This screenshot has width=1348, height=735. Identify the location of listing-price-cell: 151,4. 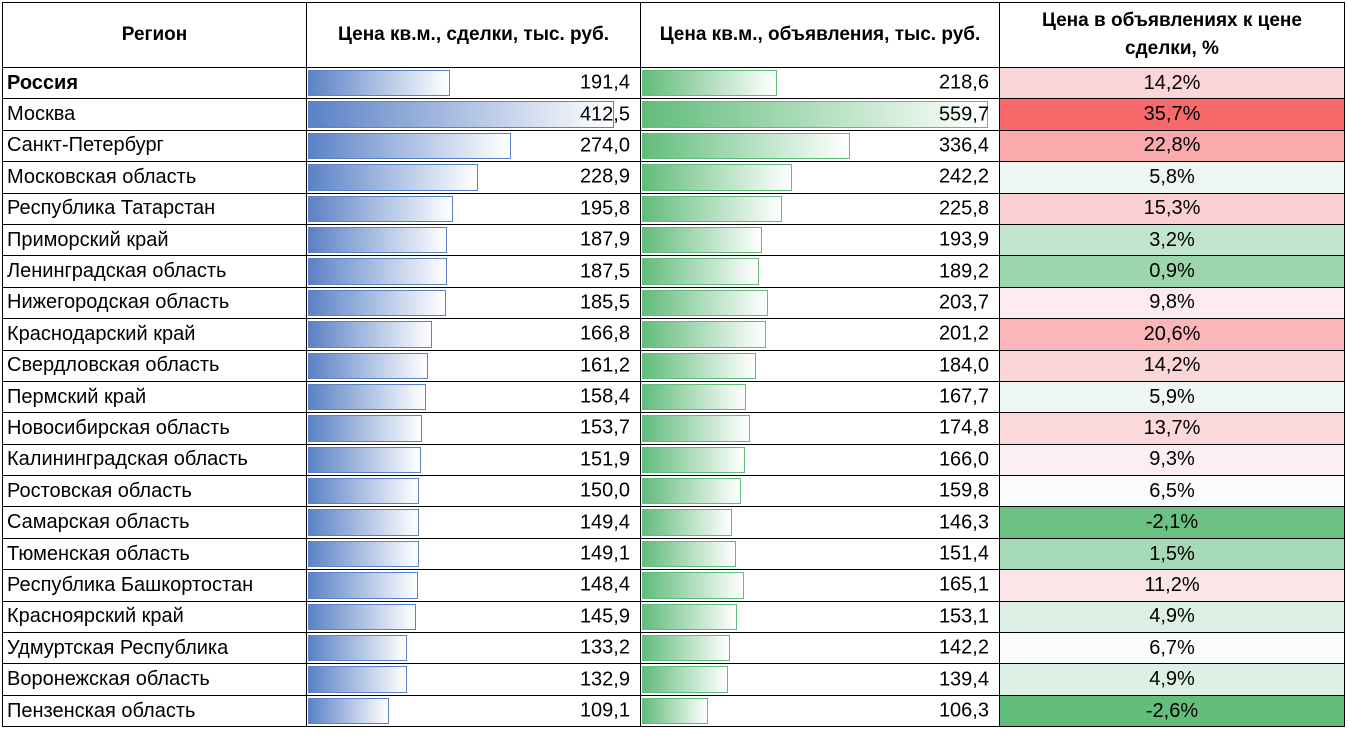
(820, 554).